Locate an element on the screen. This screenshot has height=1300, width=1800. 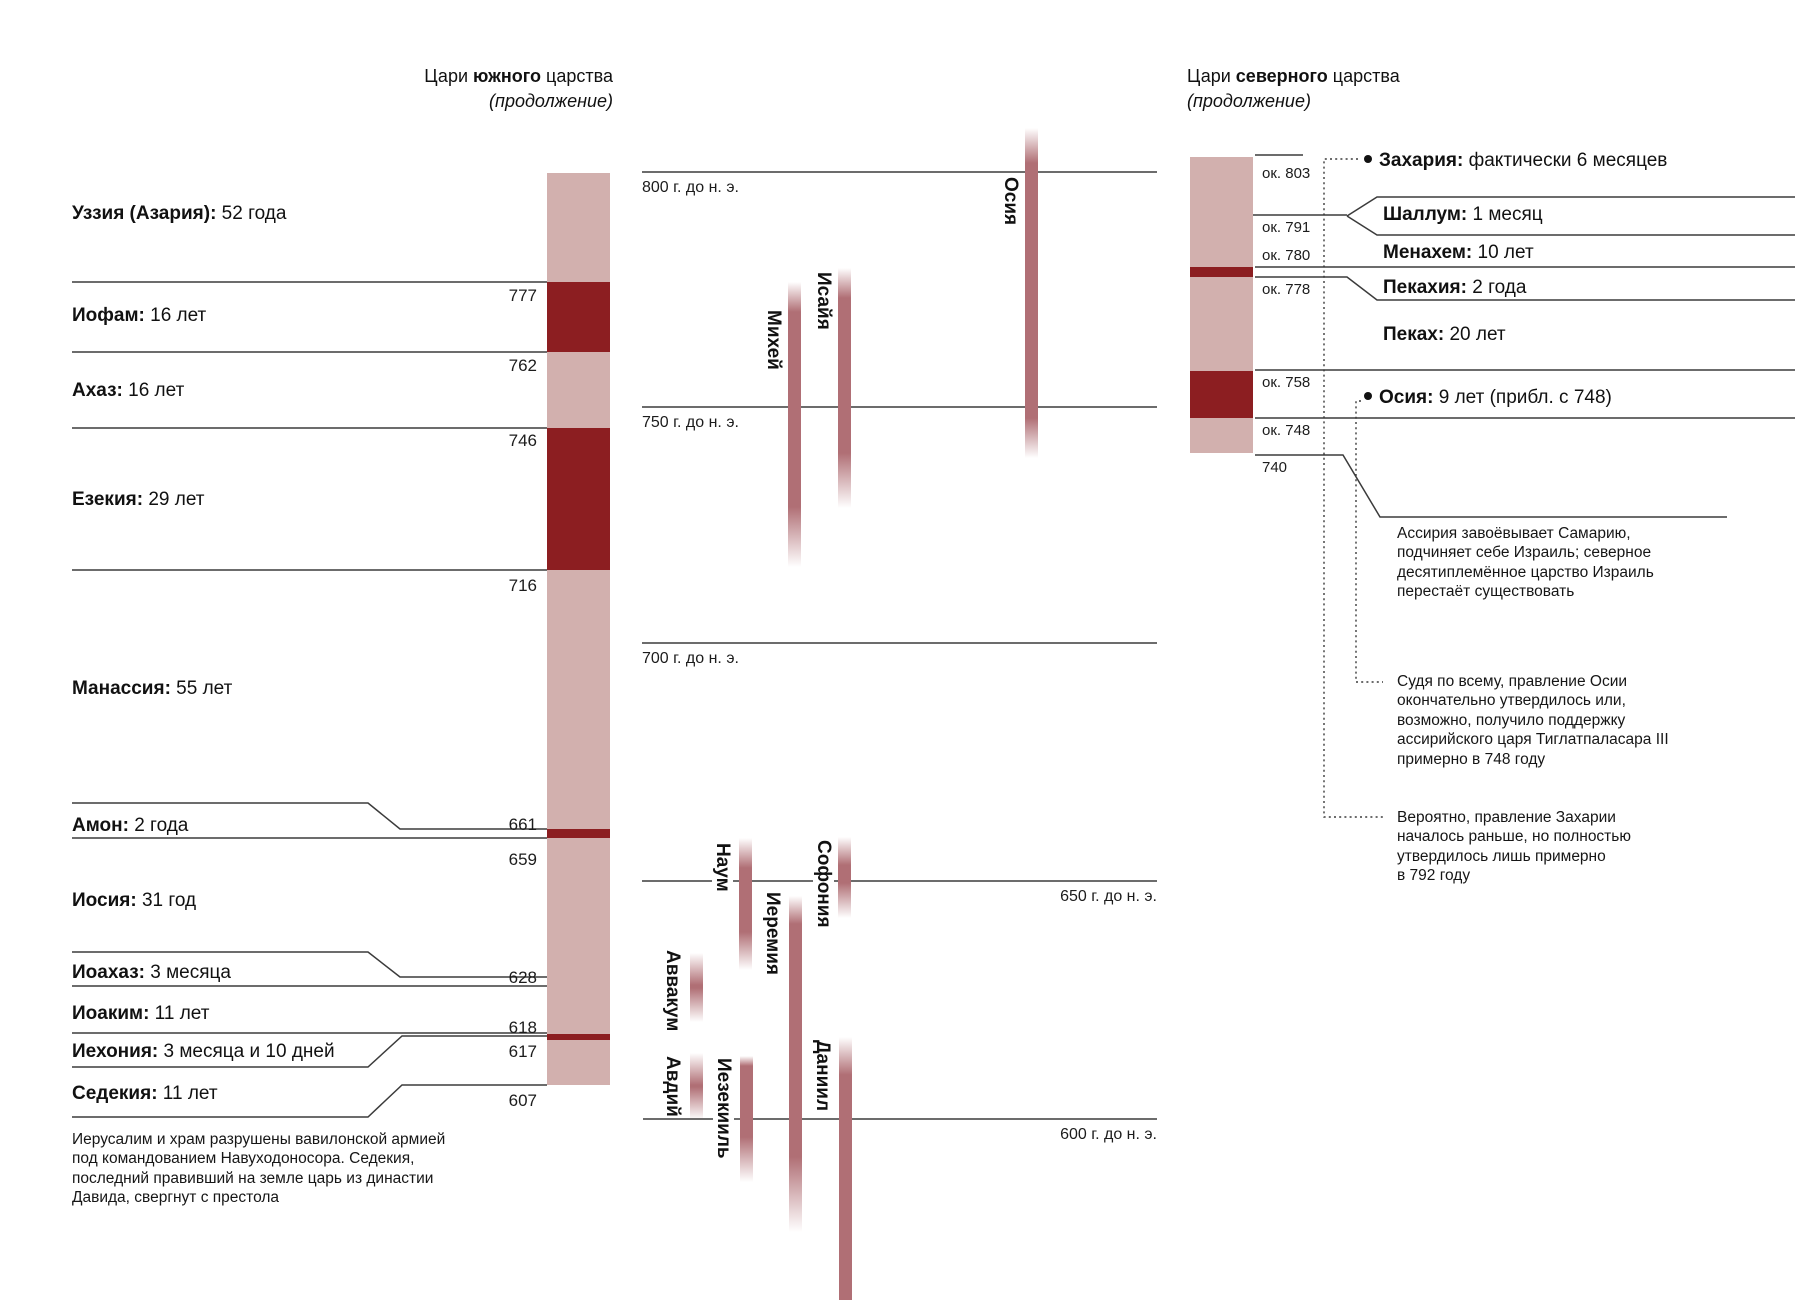
south-king-6: Иосия: 31 год is located at coordinates (134, 900).